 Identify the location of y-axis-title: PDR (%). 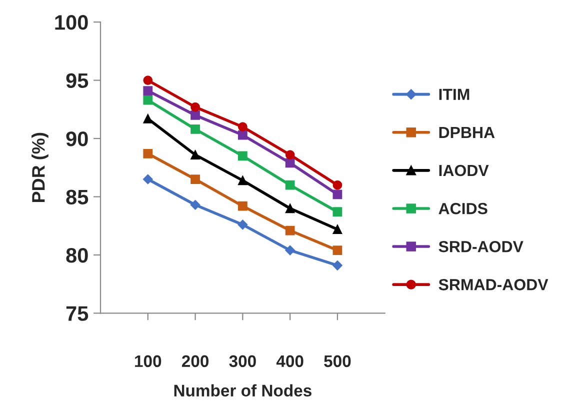
(40, 167).